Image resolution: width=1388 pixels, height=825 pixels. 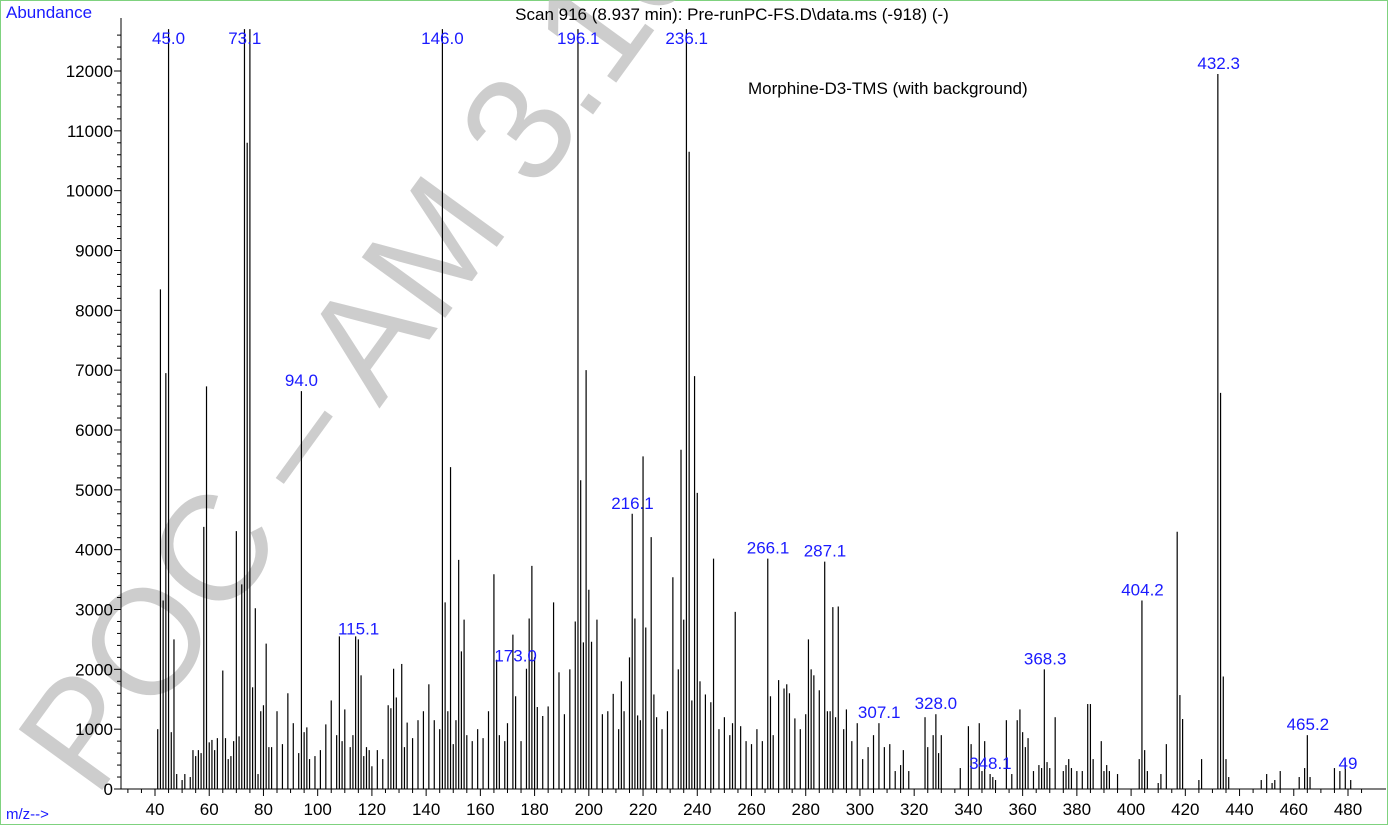 I want to click on x-tick-label: 160, so click(x=480, y=809).